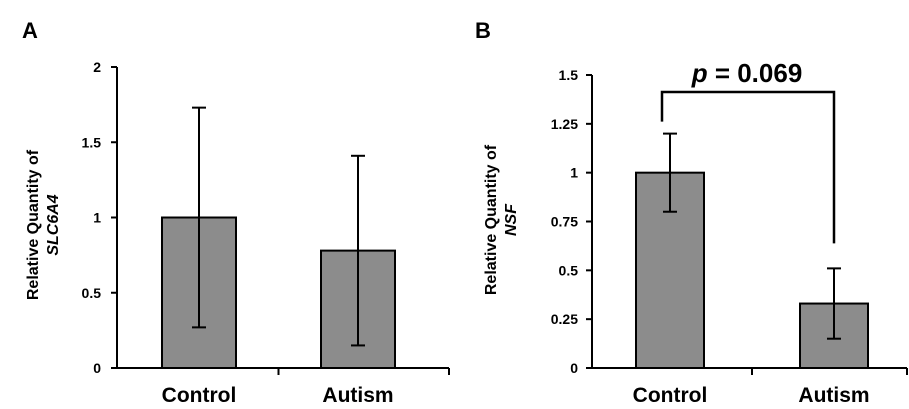 The width and height of the screenshot is (909, 409). I want to click on panel-b-ylabel-line1: Relative Quantity of, so click(491, 219).